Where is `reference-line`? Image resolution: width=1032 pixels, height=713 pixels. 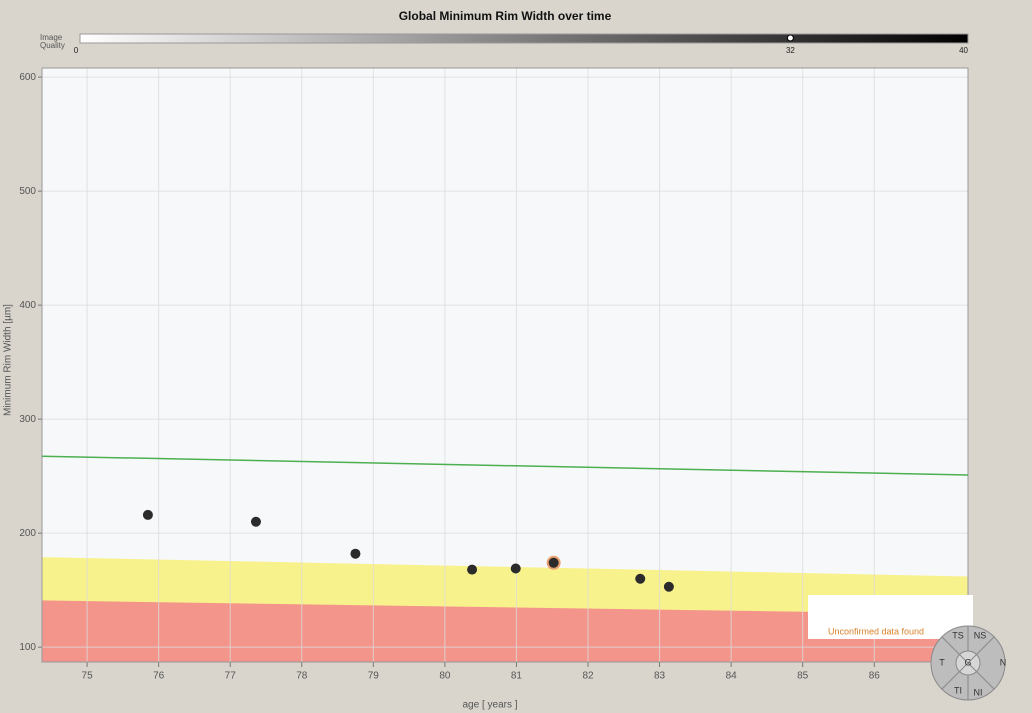
reference-line is located at coordinates (505, 465).